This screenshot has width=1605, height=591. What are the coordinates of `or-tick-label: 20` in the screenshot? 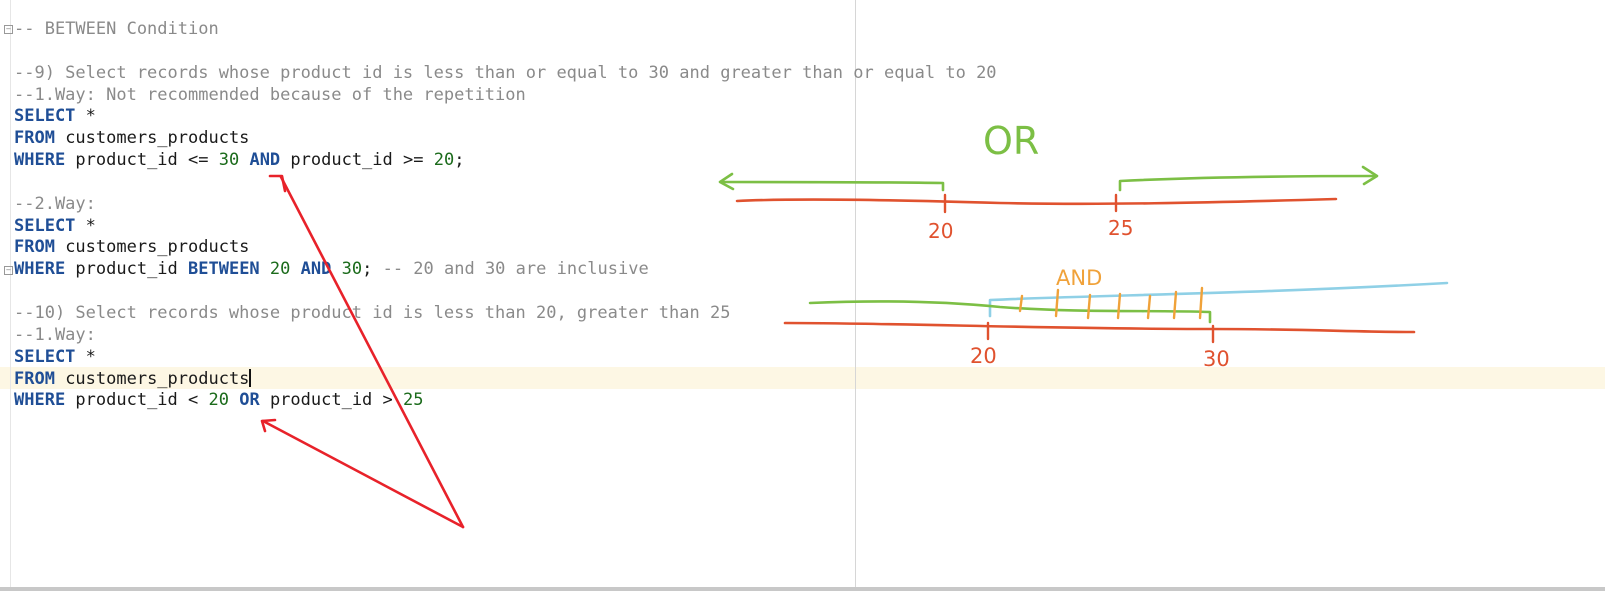 It's located at (940, 231).